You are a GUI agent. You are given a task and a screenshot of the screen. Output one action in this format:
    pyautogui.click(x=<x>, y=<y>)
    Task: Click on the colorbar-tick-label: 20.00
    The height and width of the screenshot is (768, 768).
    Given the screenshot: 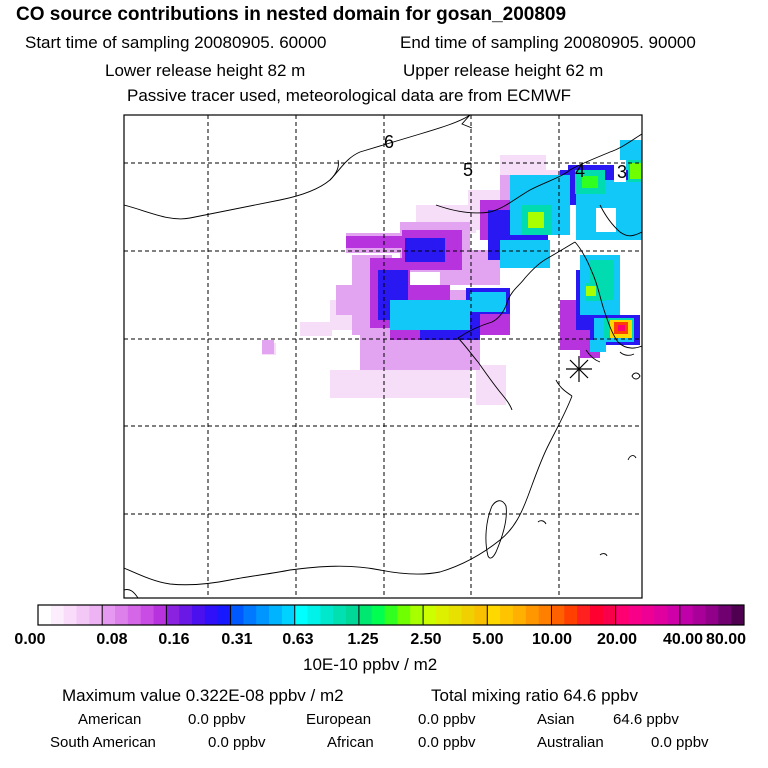 What is the action you would take?
    pyautogui.click(x=617, y=639)
    